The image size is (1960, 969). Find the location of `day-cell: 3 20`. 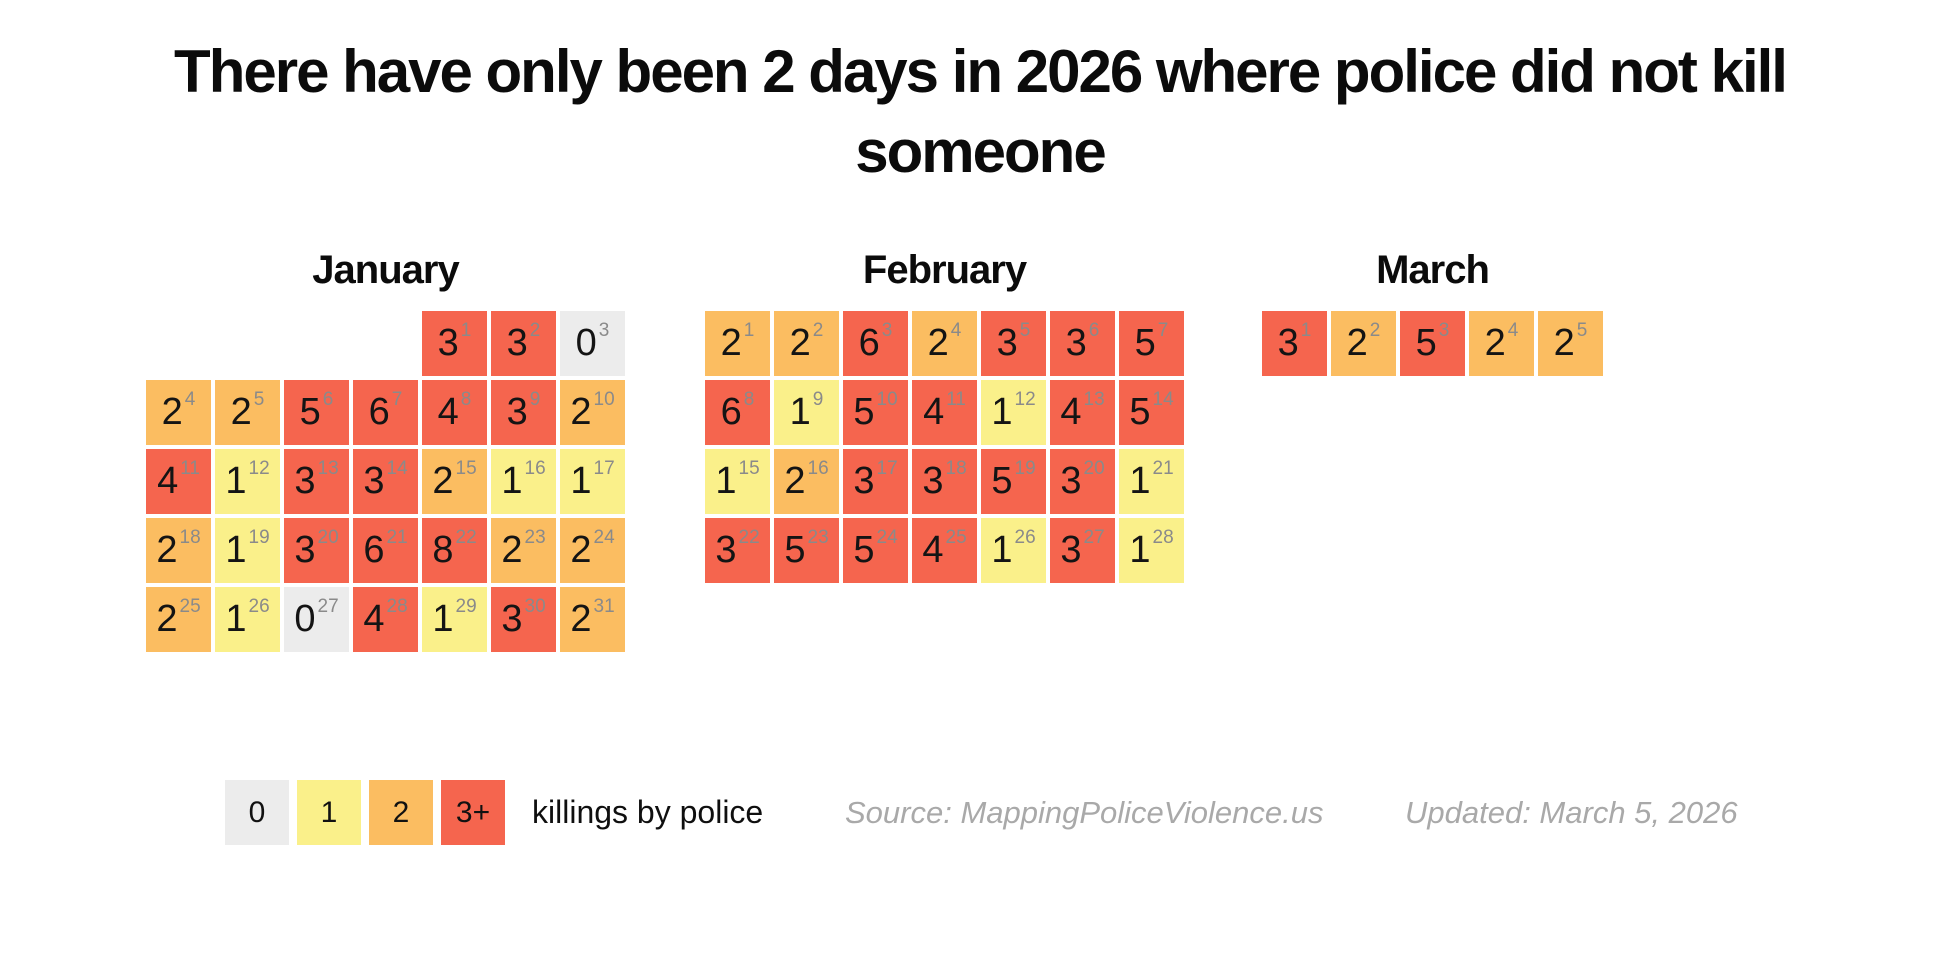

day-cell: 3 20 is located at coordinates (1082, 481).